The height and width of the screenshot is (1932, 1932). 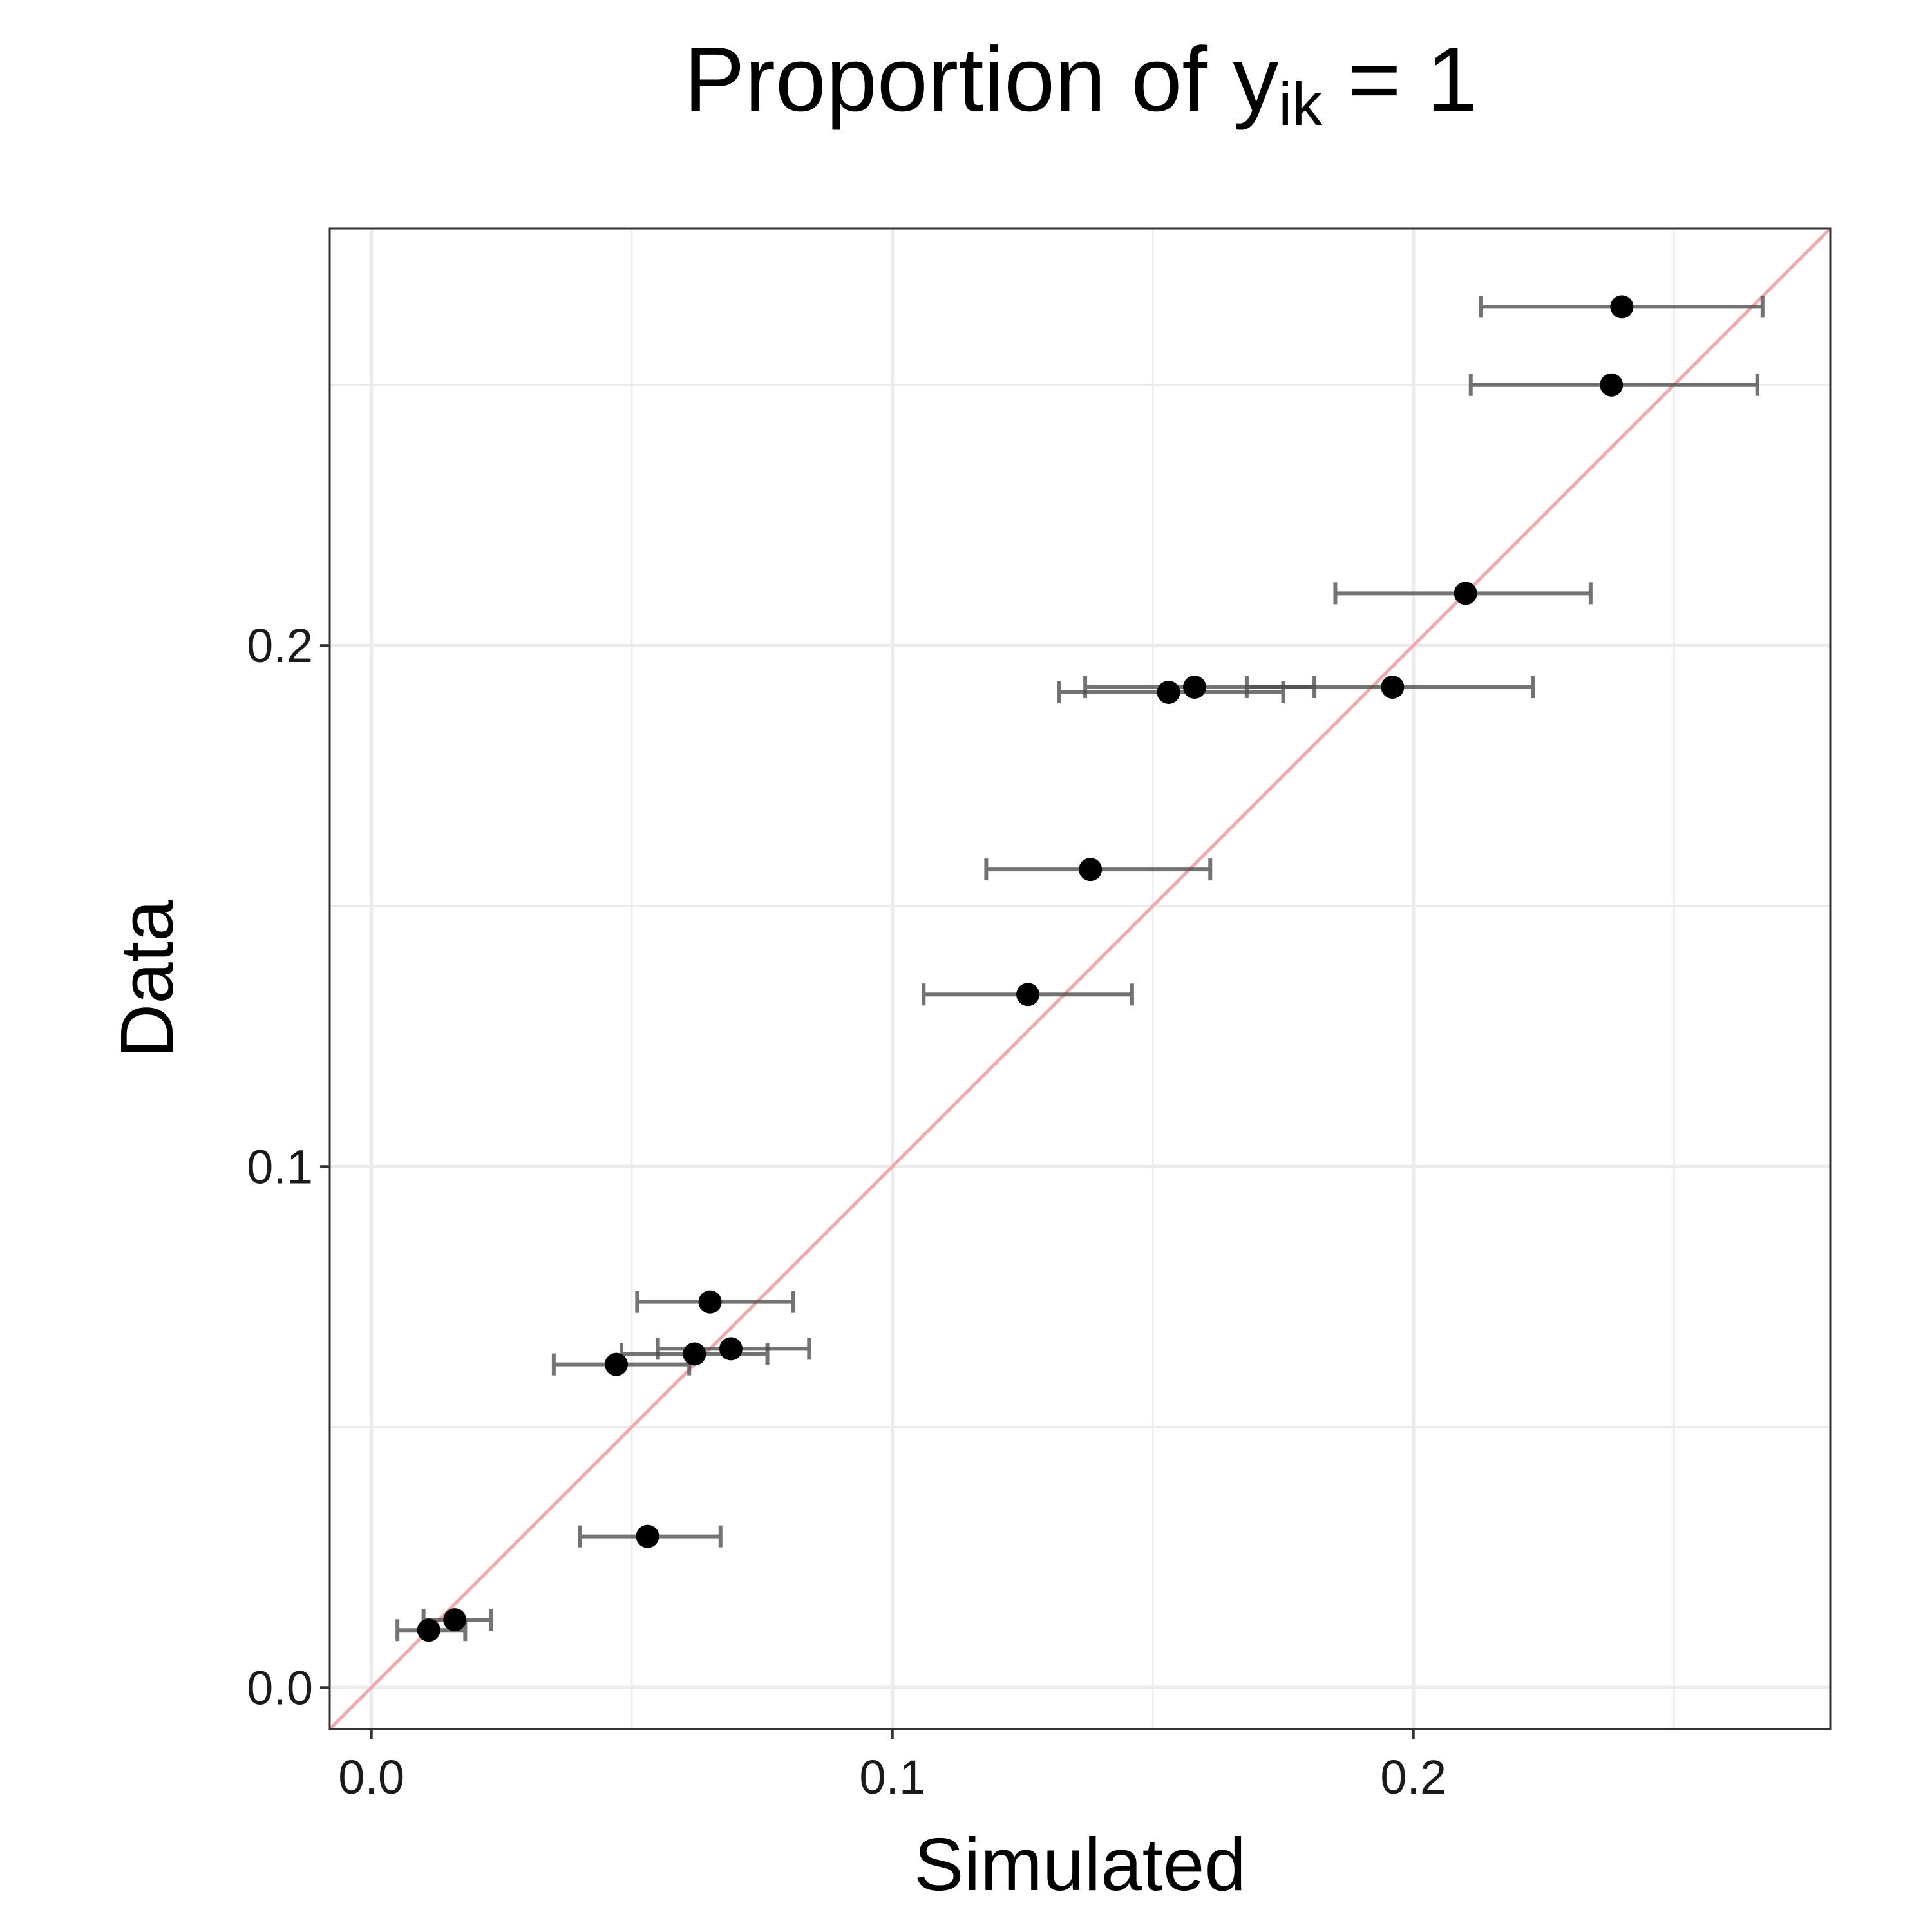 I want to click on chart-title: Proportion of yik = 1, so click(x=1080, y=83).